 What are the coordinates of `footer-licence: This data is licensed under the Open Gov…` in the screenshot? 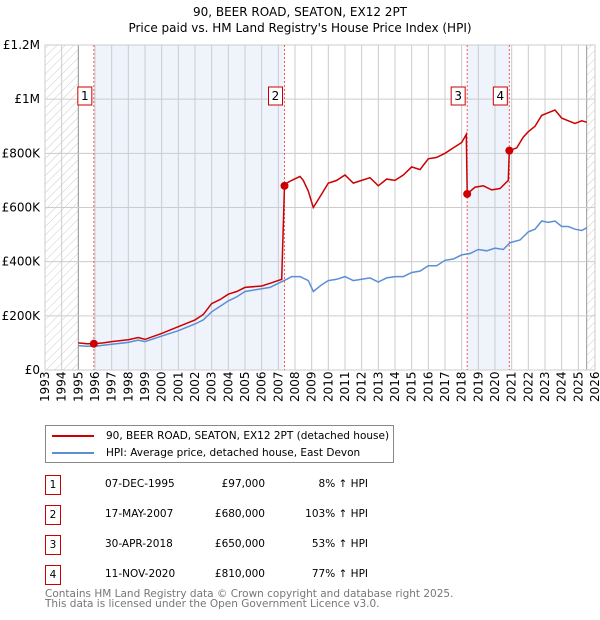 It's located at (212, 604).